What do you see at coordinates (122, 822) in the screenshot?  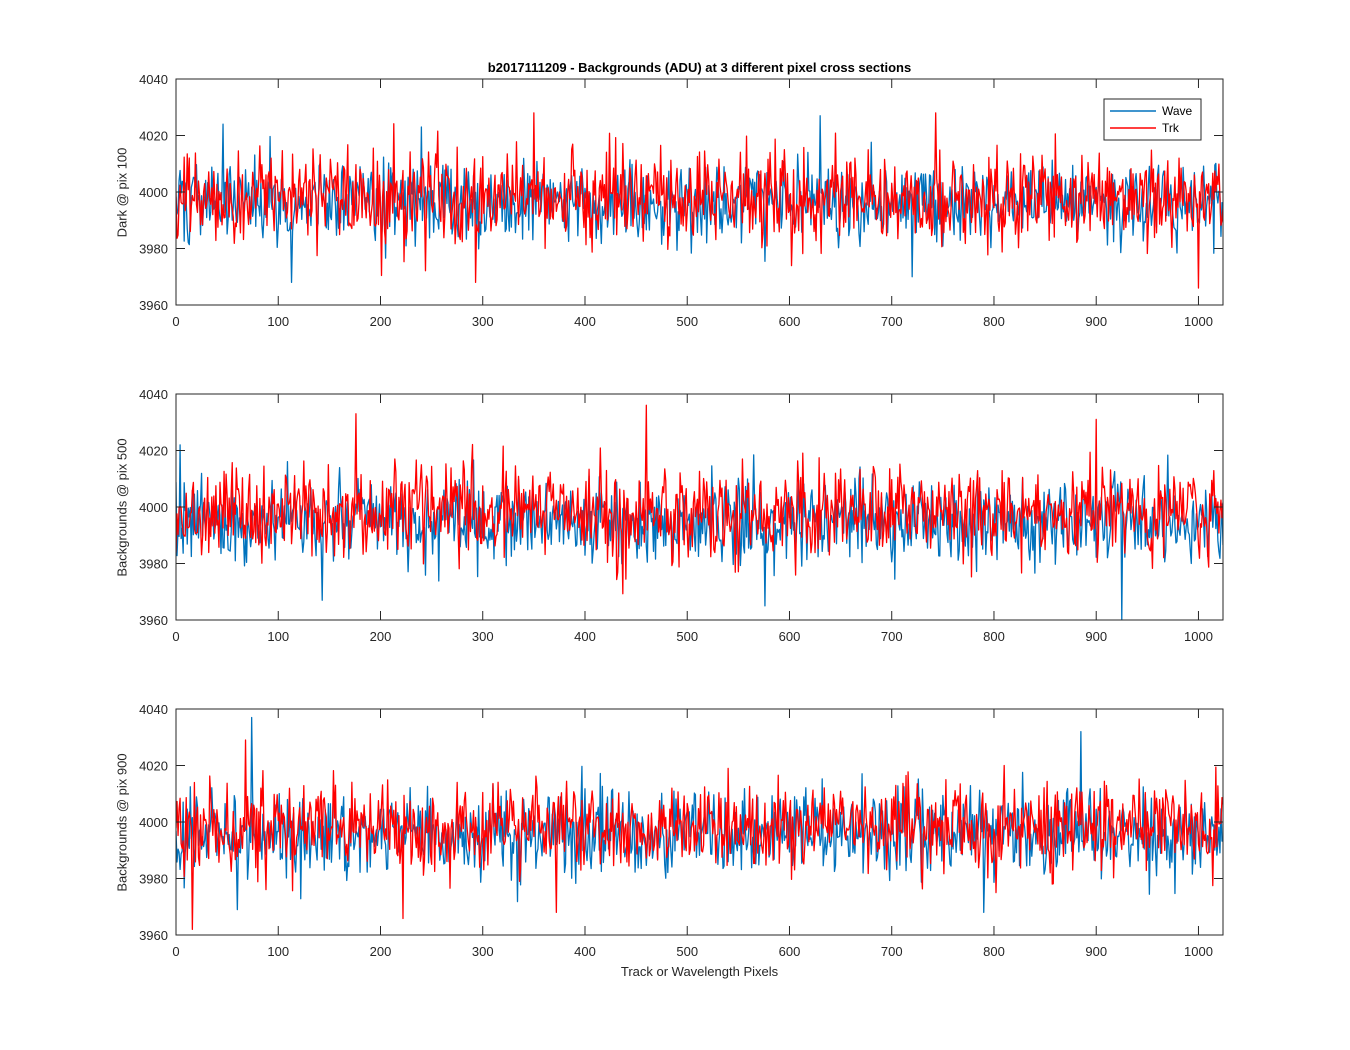 I see `y-axis-label-subplot-3: Backgrounds @ pix 900` at bounding box center [122, 822].